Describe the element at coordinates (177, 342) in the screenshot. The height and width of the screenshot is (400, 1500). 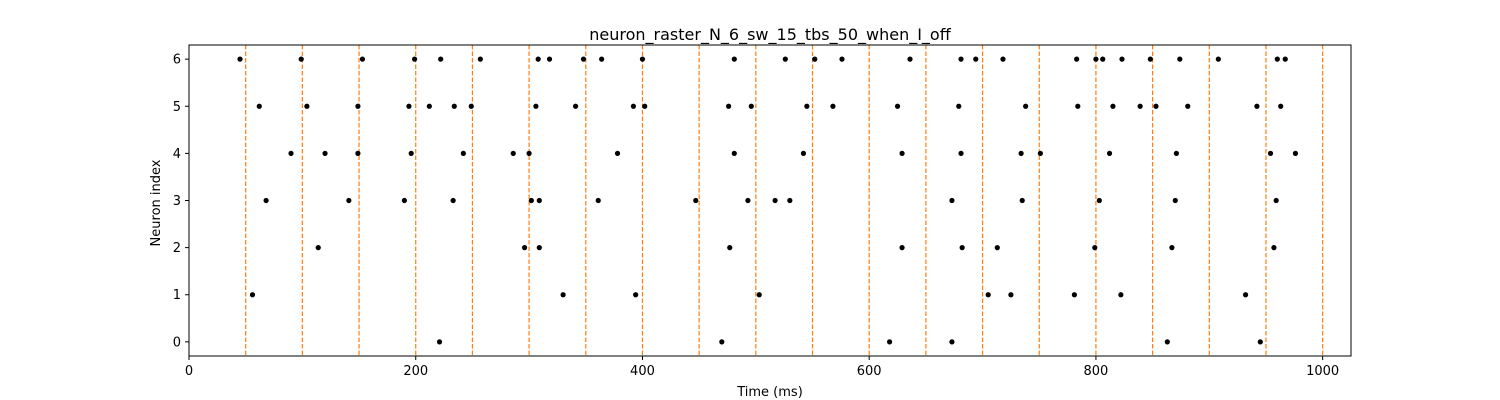
I see `y-tick-label: 0` at that location.